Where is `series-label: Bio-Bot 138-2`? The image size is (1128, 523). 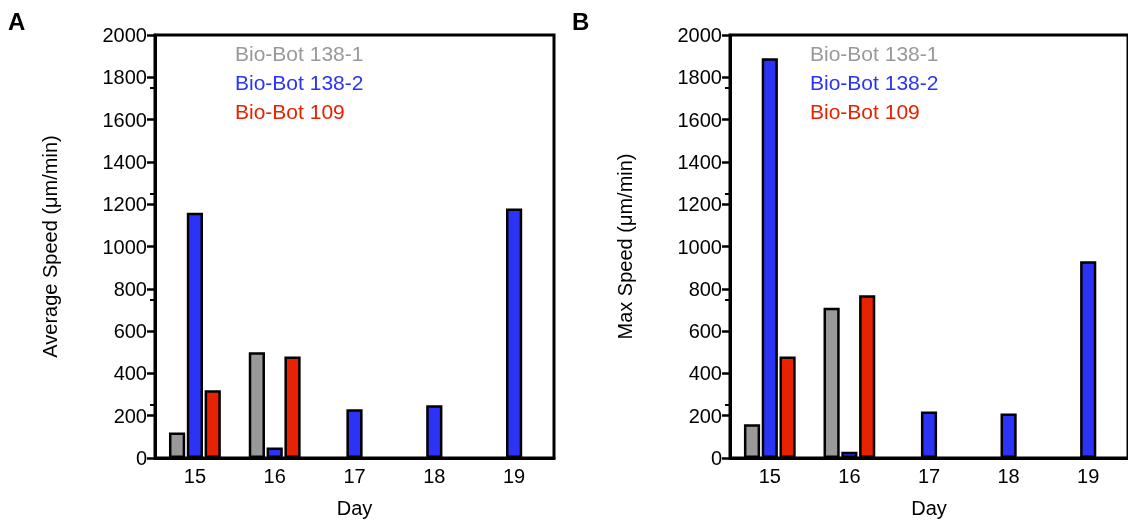
series-label: Bio-Bot 138-2 is located at coordinates (874, 82).